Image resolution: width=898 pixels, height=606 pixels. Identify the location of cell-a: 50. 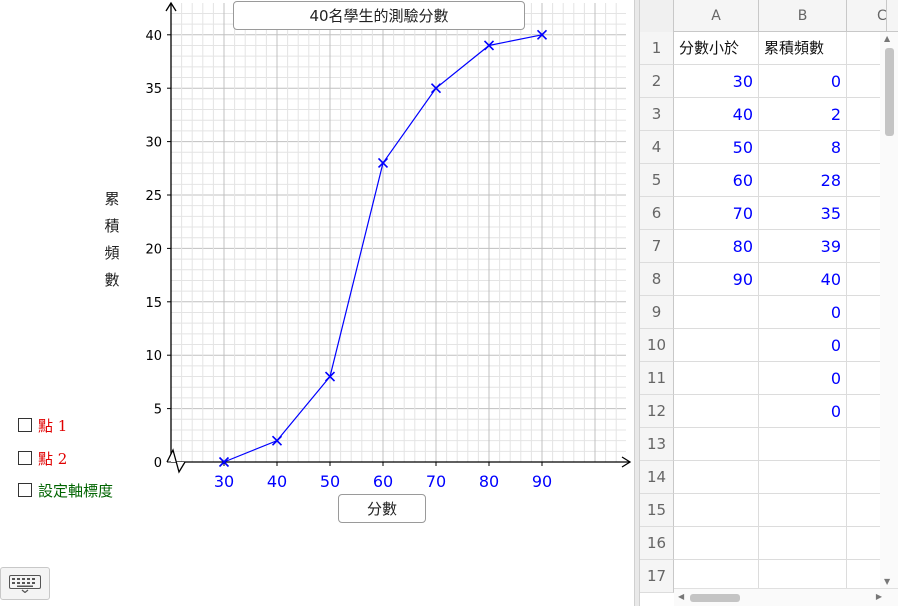
(716, 147).